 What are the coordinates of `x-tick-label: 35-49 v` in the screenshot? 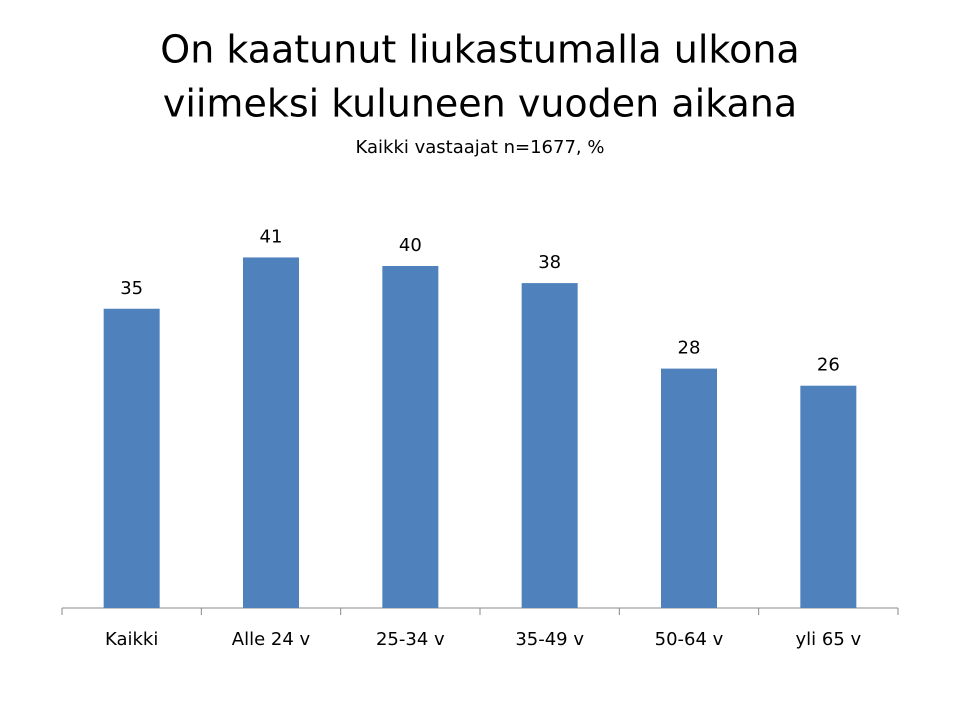 It's located at (549, 639).